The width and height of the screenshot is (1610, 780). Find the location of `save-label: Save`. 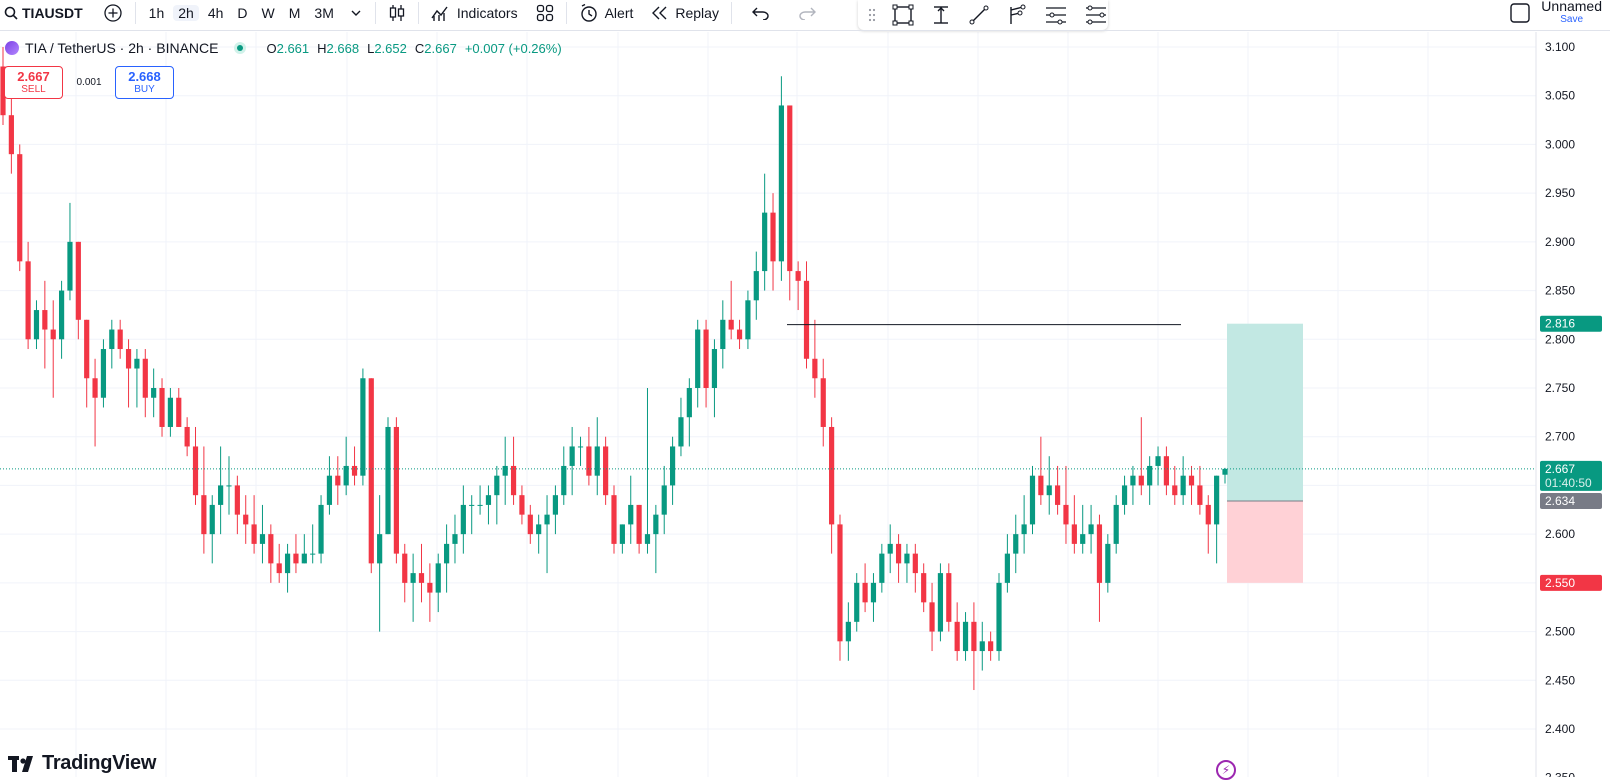

save-label: Save is located at coordinates (1572, 19).